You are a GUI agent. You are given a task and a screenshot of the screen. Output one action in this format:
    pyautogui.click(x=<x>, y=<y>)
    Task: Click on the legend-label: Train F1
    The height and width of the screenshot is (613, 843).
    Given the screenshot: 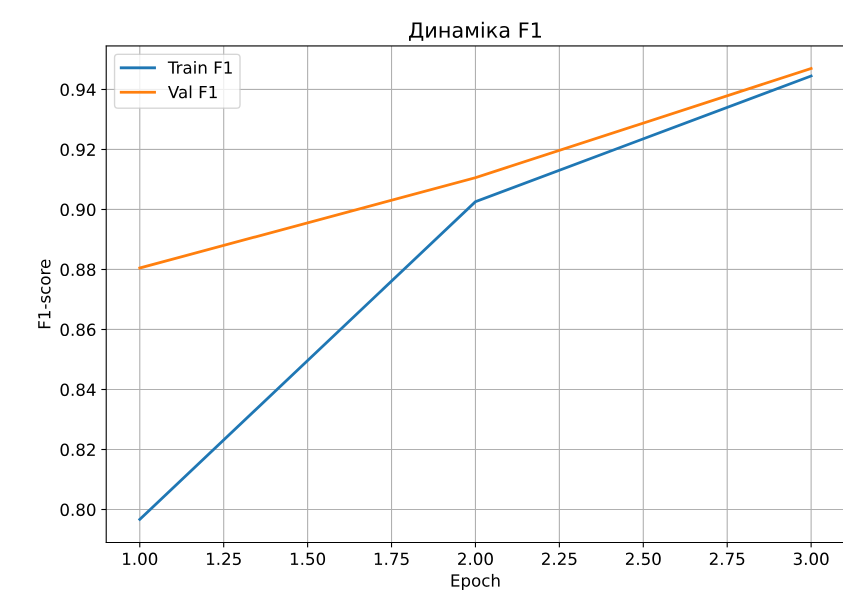 What is the action you would take?
    pyautogui.click(x=200, y=67)
    